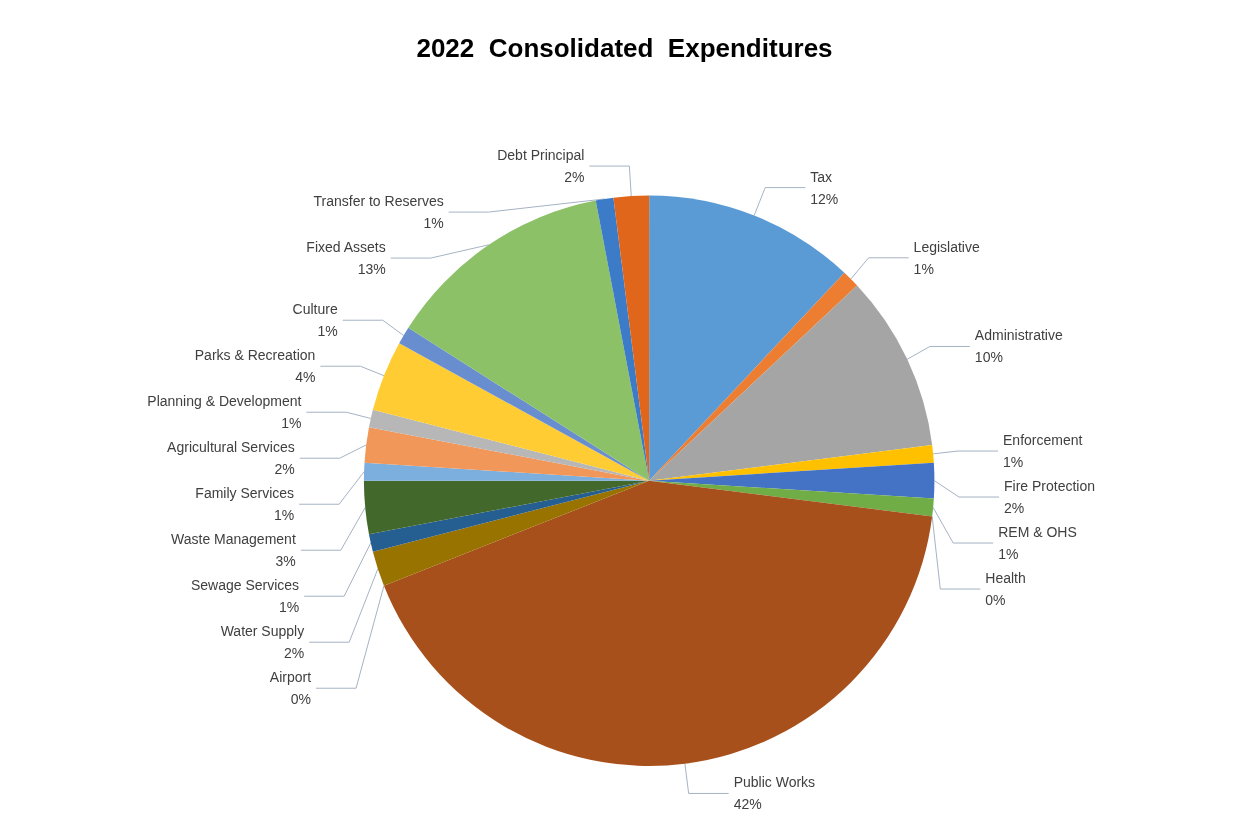 The height and width of the screenshot is (831, 1249). Describe the element at coordinates (285, 561) in the screenshot. I see `data-label: 3%` at that location.